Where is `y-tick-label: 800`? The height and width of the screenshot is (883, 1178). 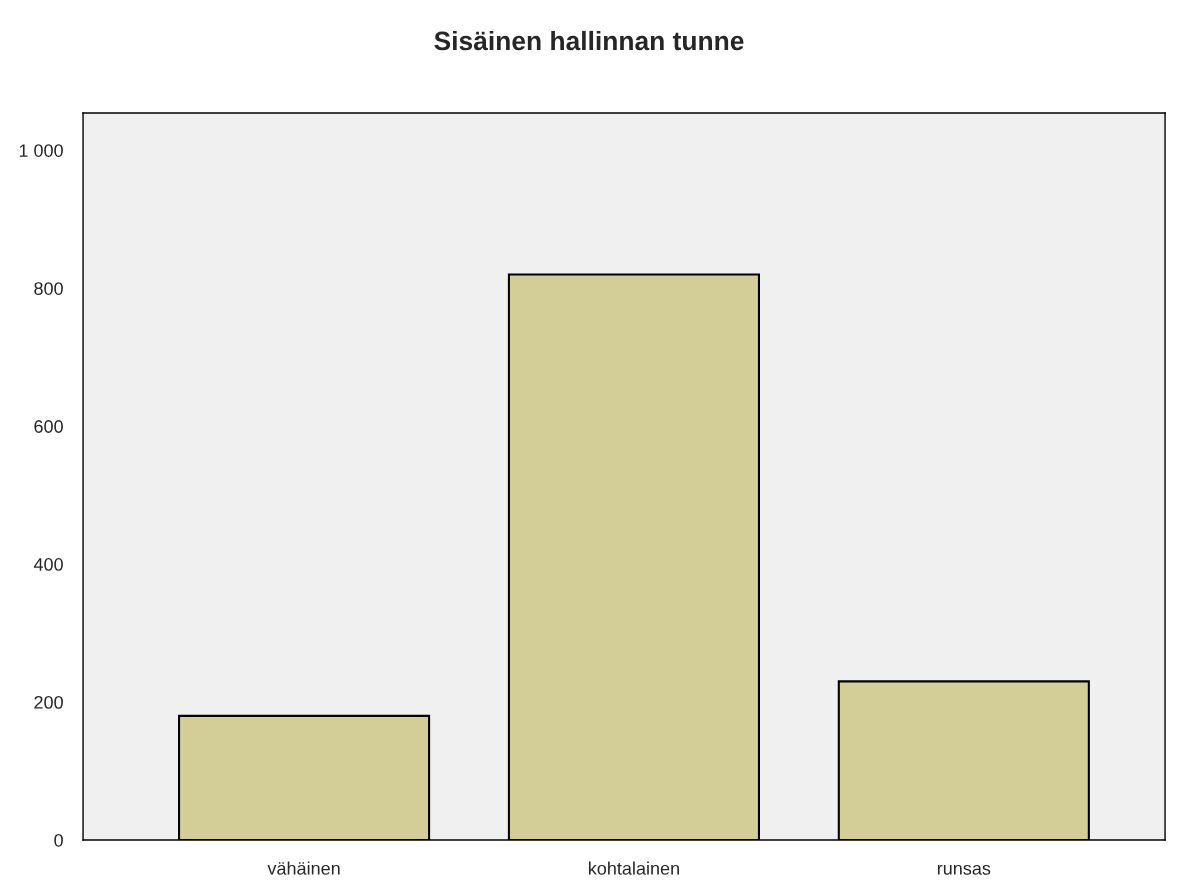
y-tick-label: 800 is located at coordinates (48, 288).